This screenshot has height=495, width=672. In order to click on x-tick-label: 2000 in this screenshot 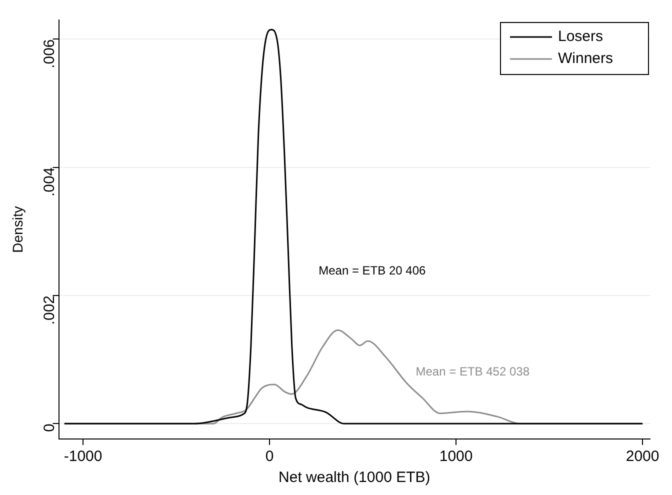, I will do `click(643, 457)`.